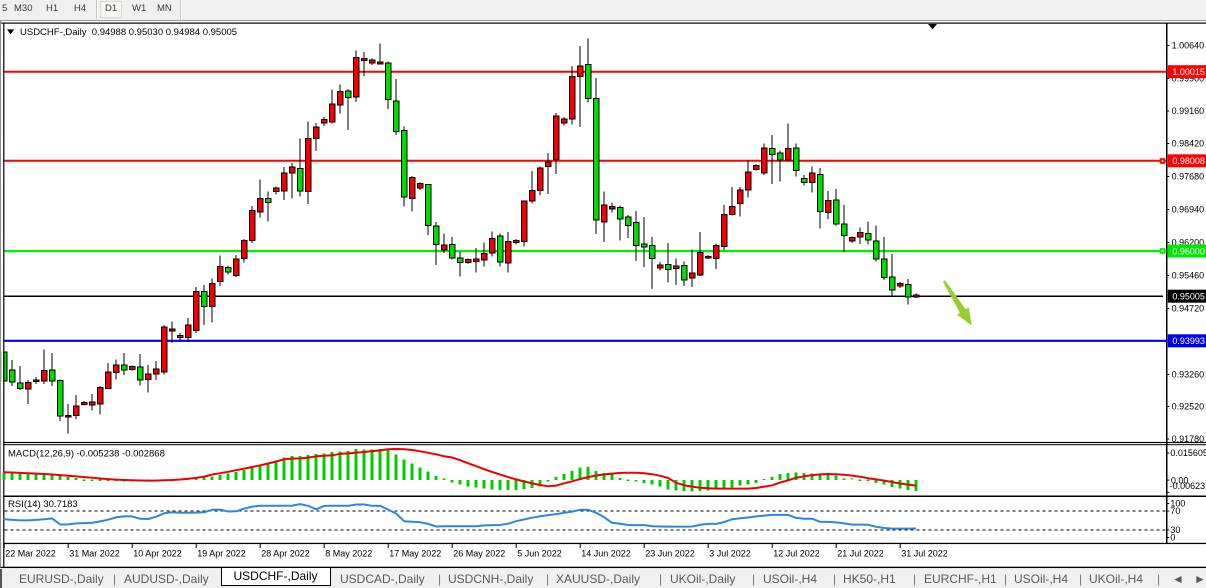  I want to click on svg-text: 70, so click(1175, 511).